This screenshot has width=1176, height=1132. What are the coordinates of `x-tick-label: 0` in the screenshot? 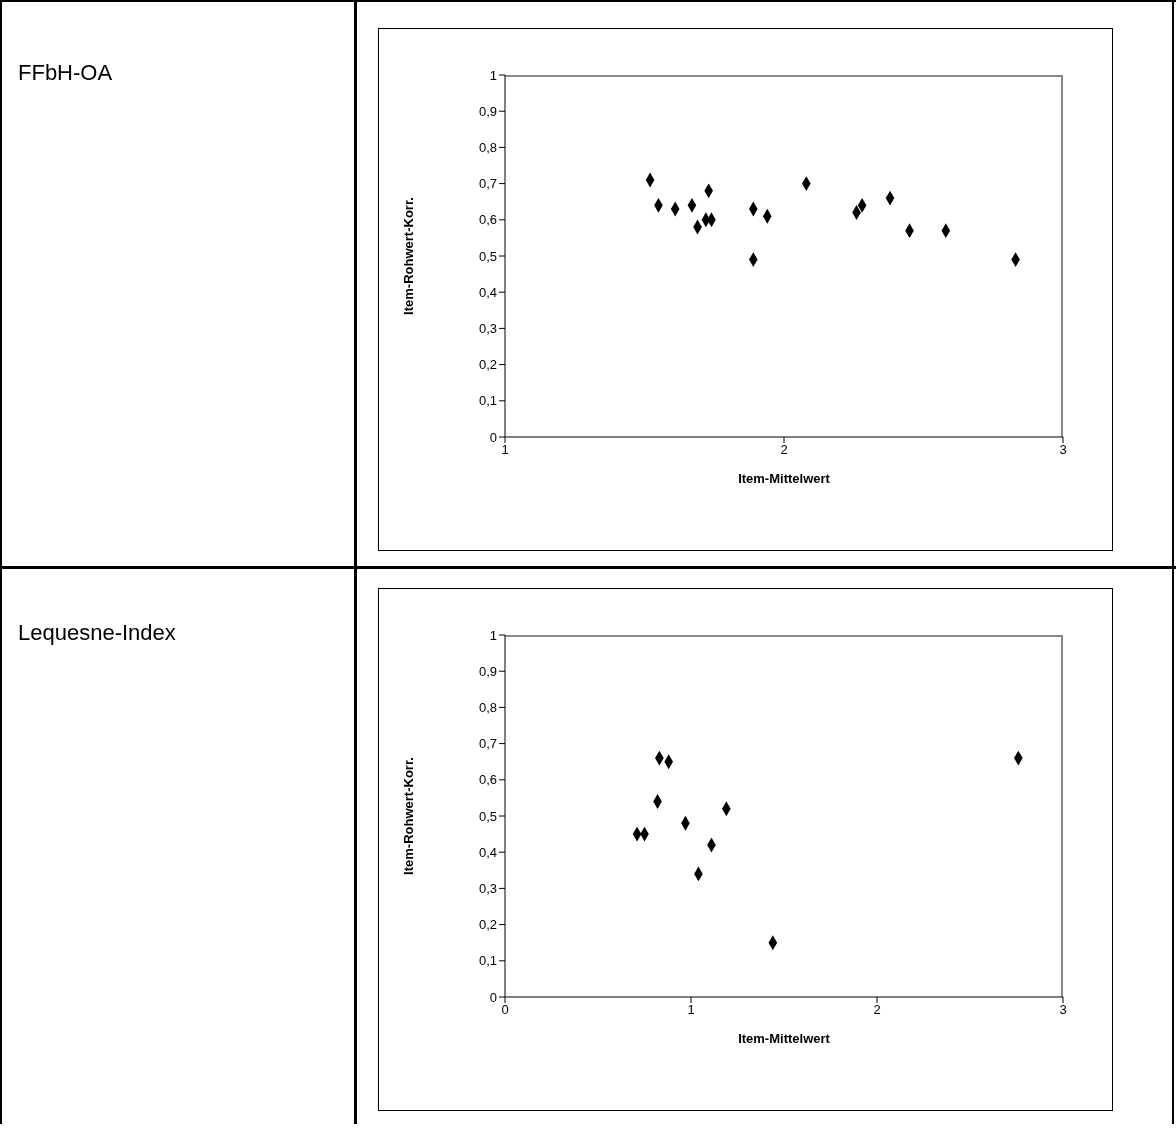 It's located at (505, 1010).